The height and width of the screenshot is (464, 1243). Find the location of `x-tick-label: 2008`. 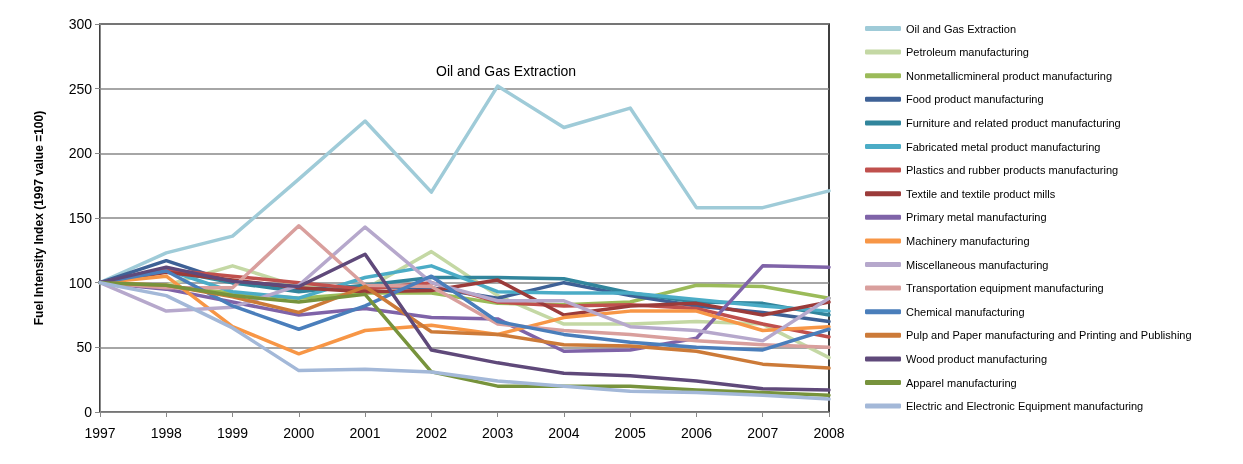

x-tick-label: 2008 is located at coordinates (829, 433).